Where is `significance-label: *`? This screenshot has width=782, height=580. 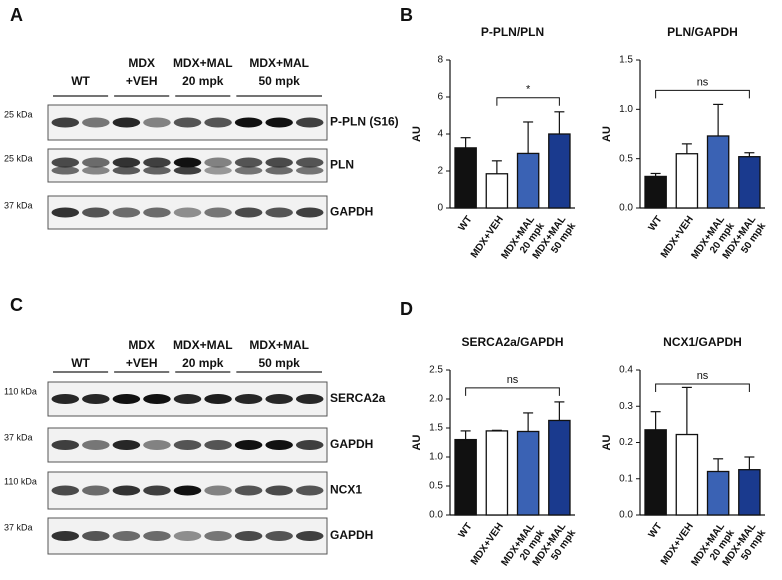 significance-label: * is located at coordinates (528, 90).